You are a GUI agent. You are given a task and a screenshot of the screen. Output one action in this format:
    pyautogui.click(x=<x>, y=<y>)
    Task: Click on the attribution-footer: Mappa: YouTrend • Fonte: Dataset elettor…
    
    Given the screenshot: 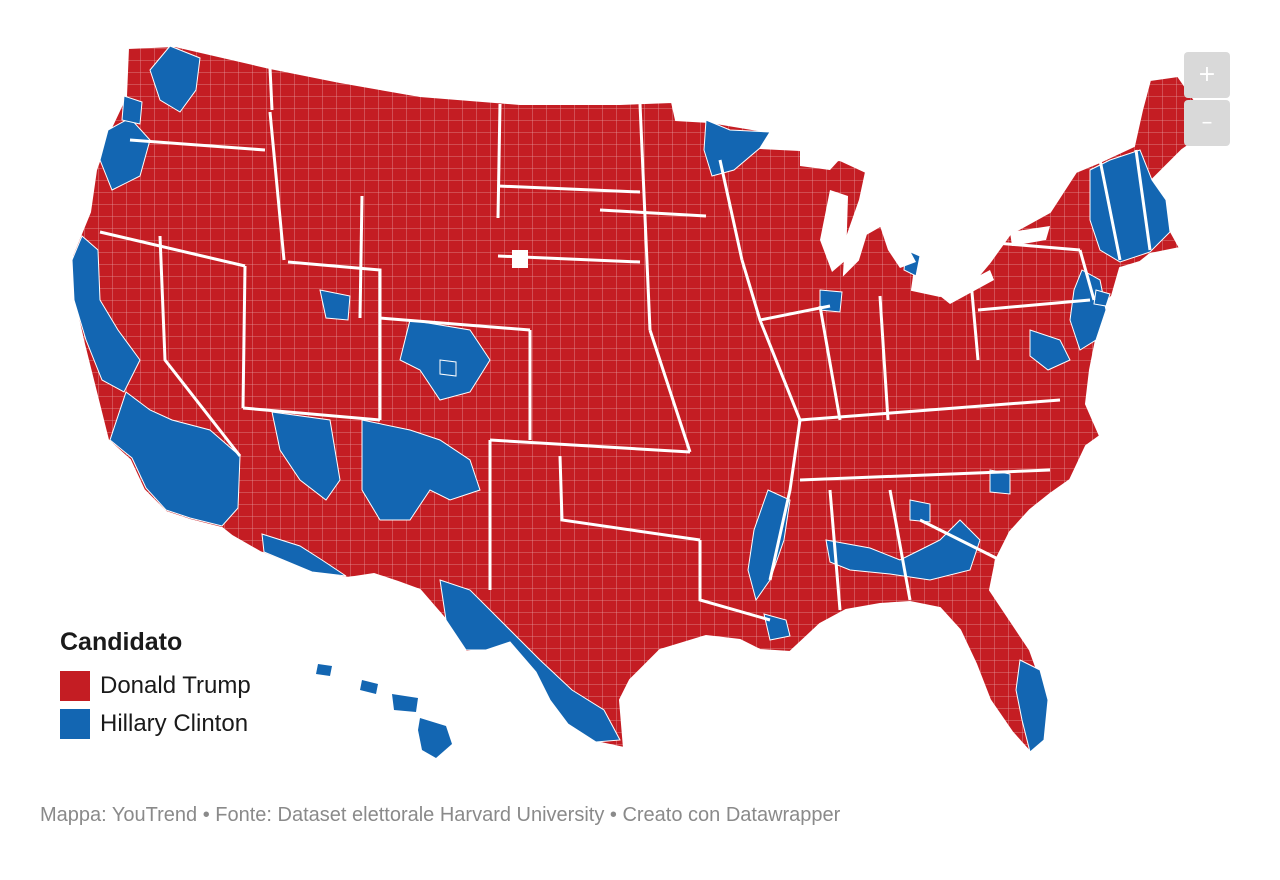 What is the action you would take?
    pyautogui.click(x=440, y=815)
    